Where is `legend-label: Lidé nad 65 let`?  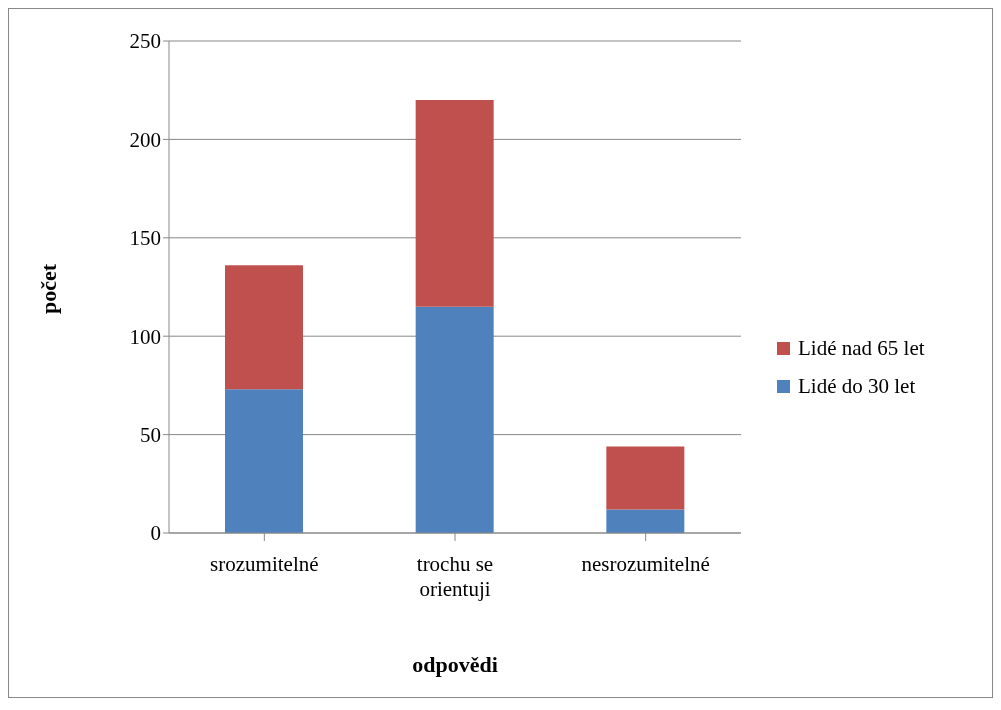 legend-label: Lidé nad 65 let is located at coordinates (861, 348).